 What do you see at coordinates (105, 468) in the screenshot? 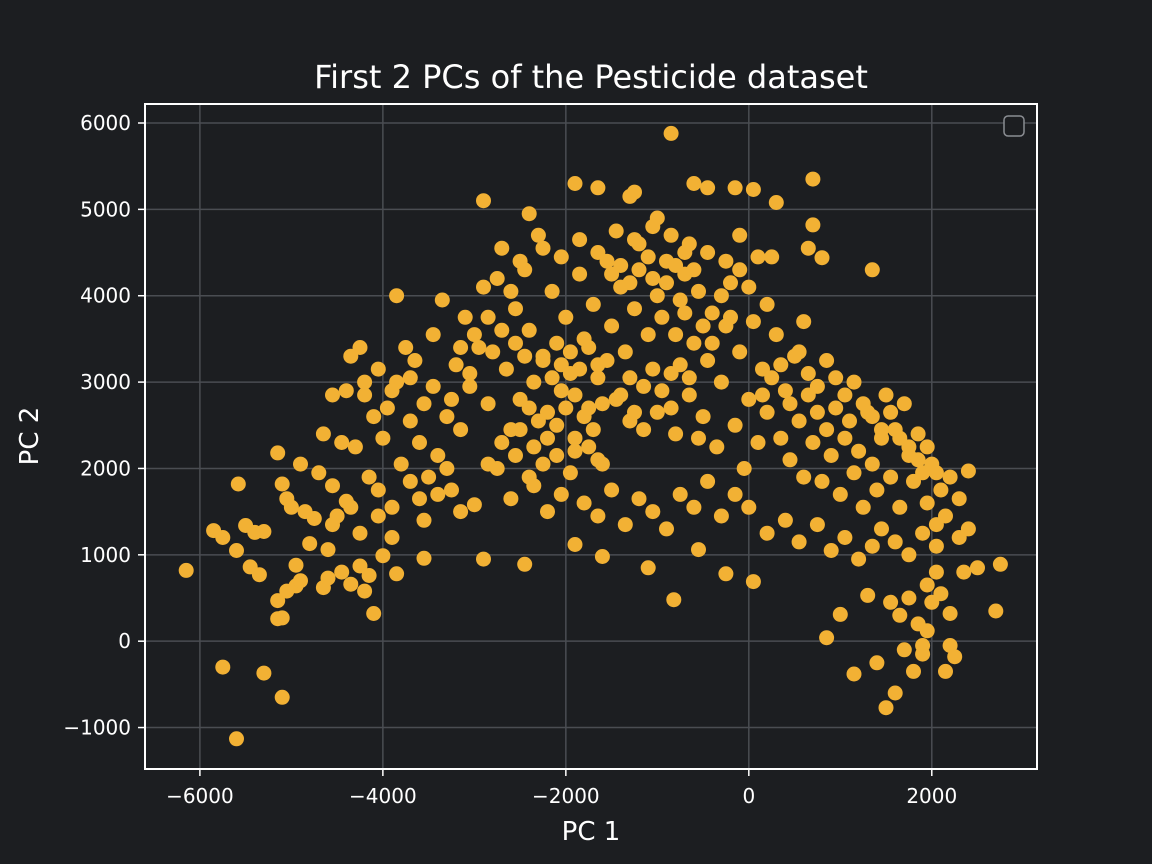
I see `y-tick-label: 2000` at bounding box center [105, 468].